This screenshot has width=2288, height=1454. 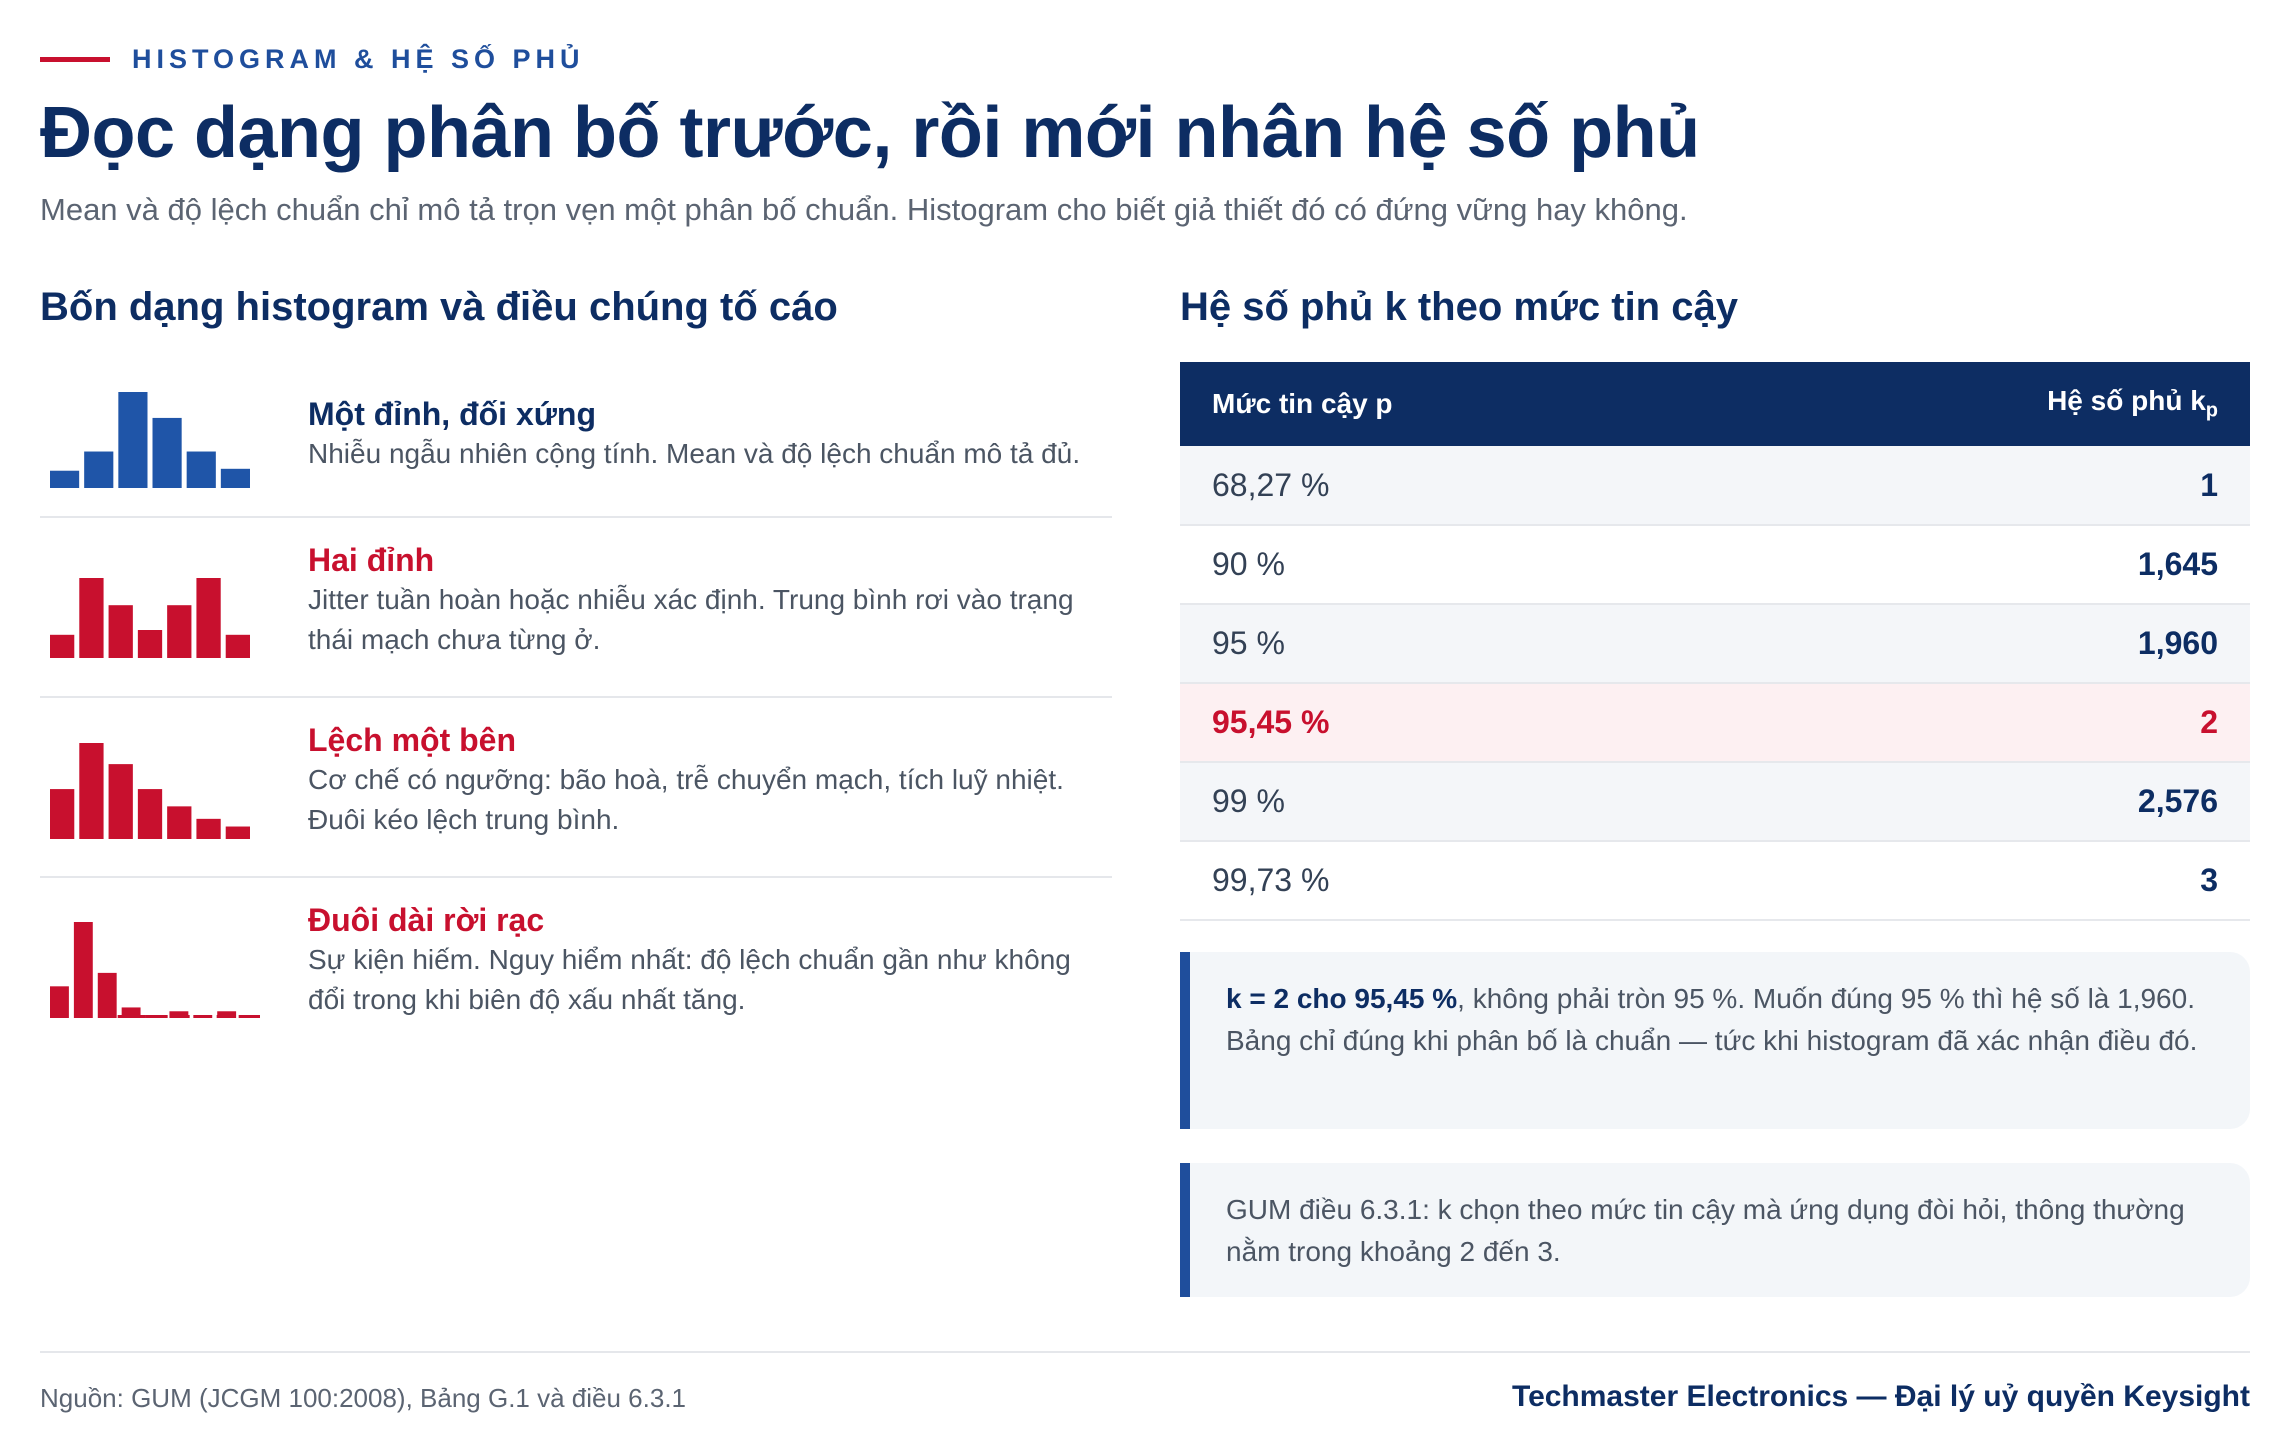 What do you see at coordinates (1987, 404) in the screenshot?
I see `column-header-coverage: Hệ số phủ kp` at bounding box center [1987, 404].